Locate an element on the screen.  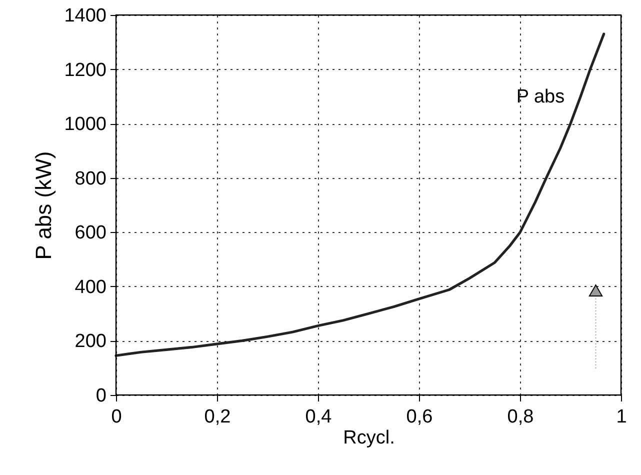
y-tick-label: 1200 is located at coordinates (85, 70).